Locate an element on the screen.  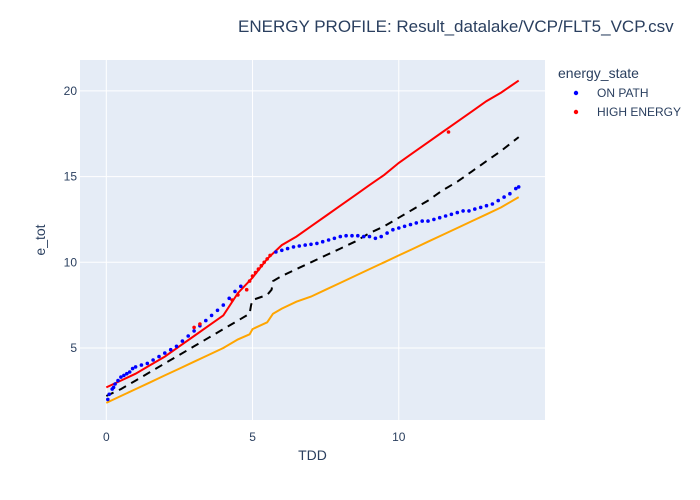
x-tick-label: 10 is located at coordinates (399, 437).